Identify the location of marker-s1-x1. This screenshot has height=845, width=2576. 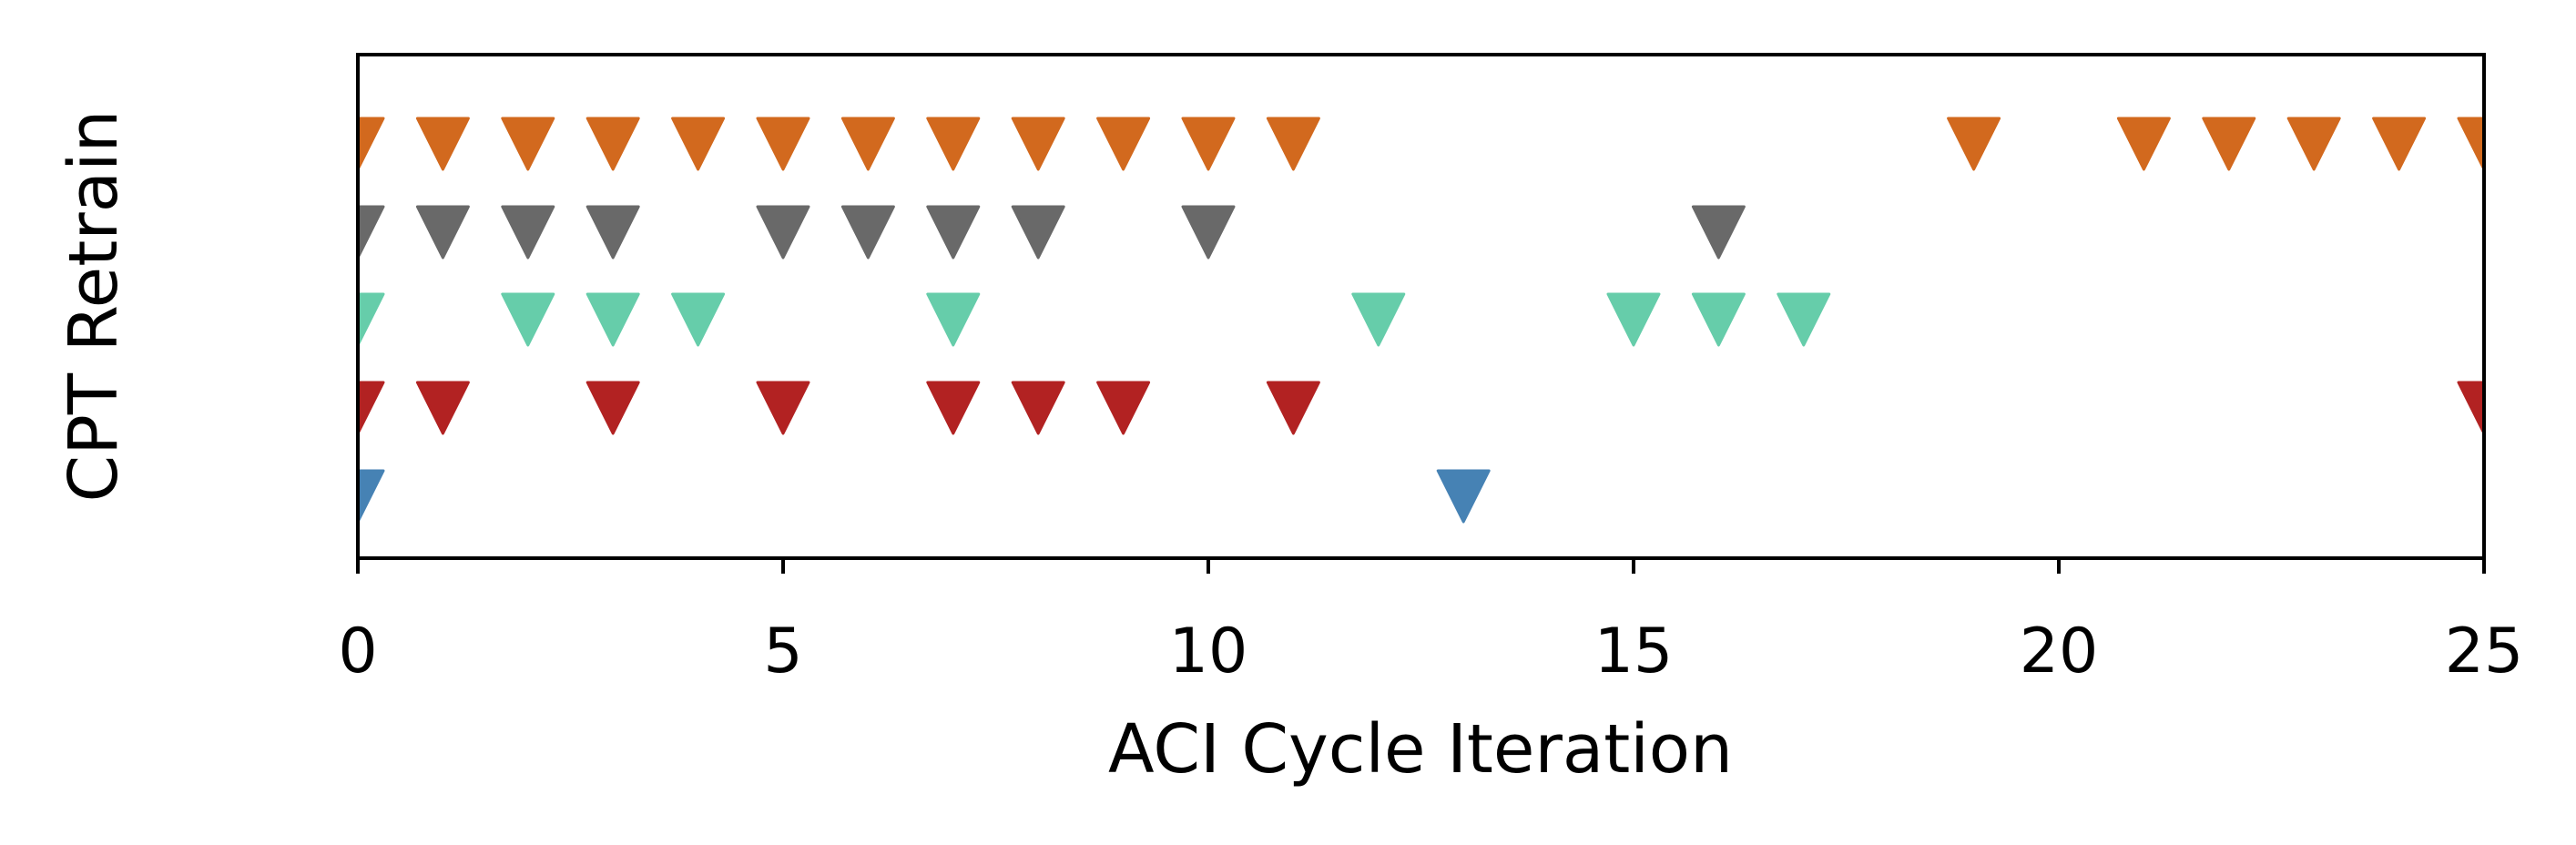
(442, 144).